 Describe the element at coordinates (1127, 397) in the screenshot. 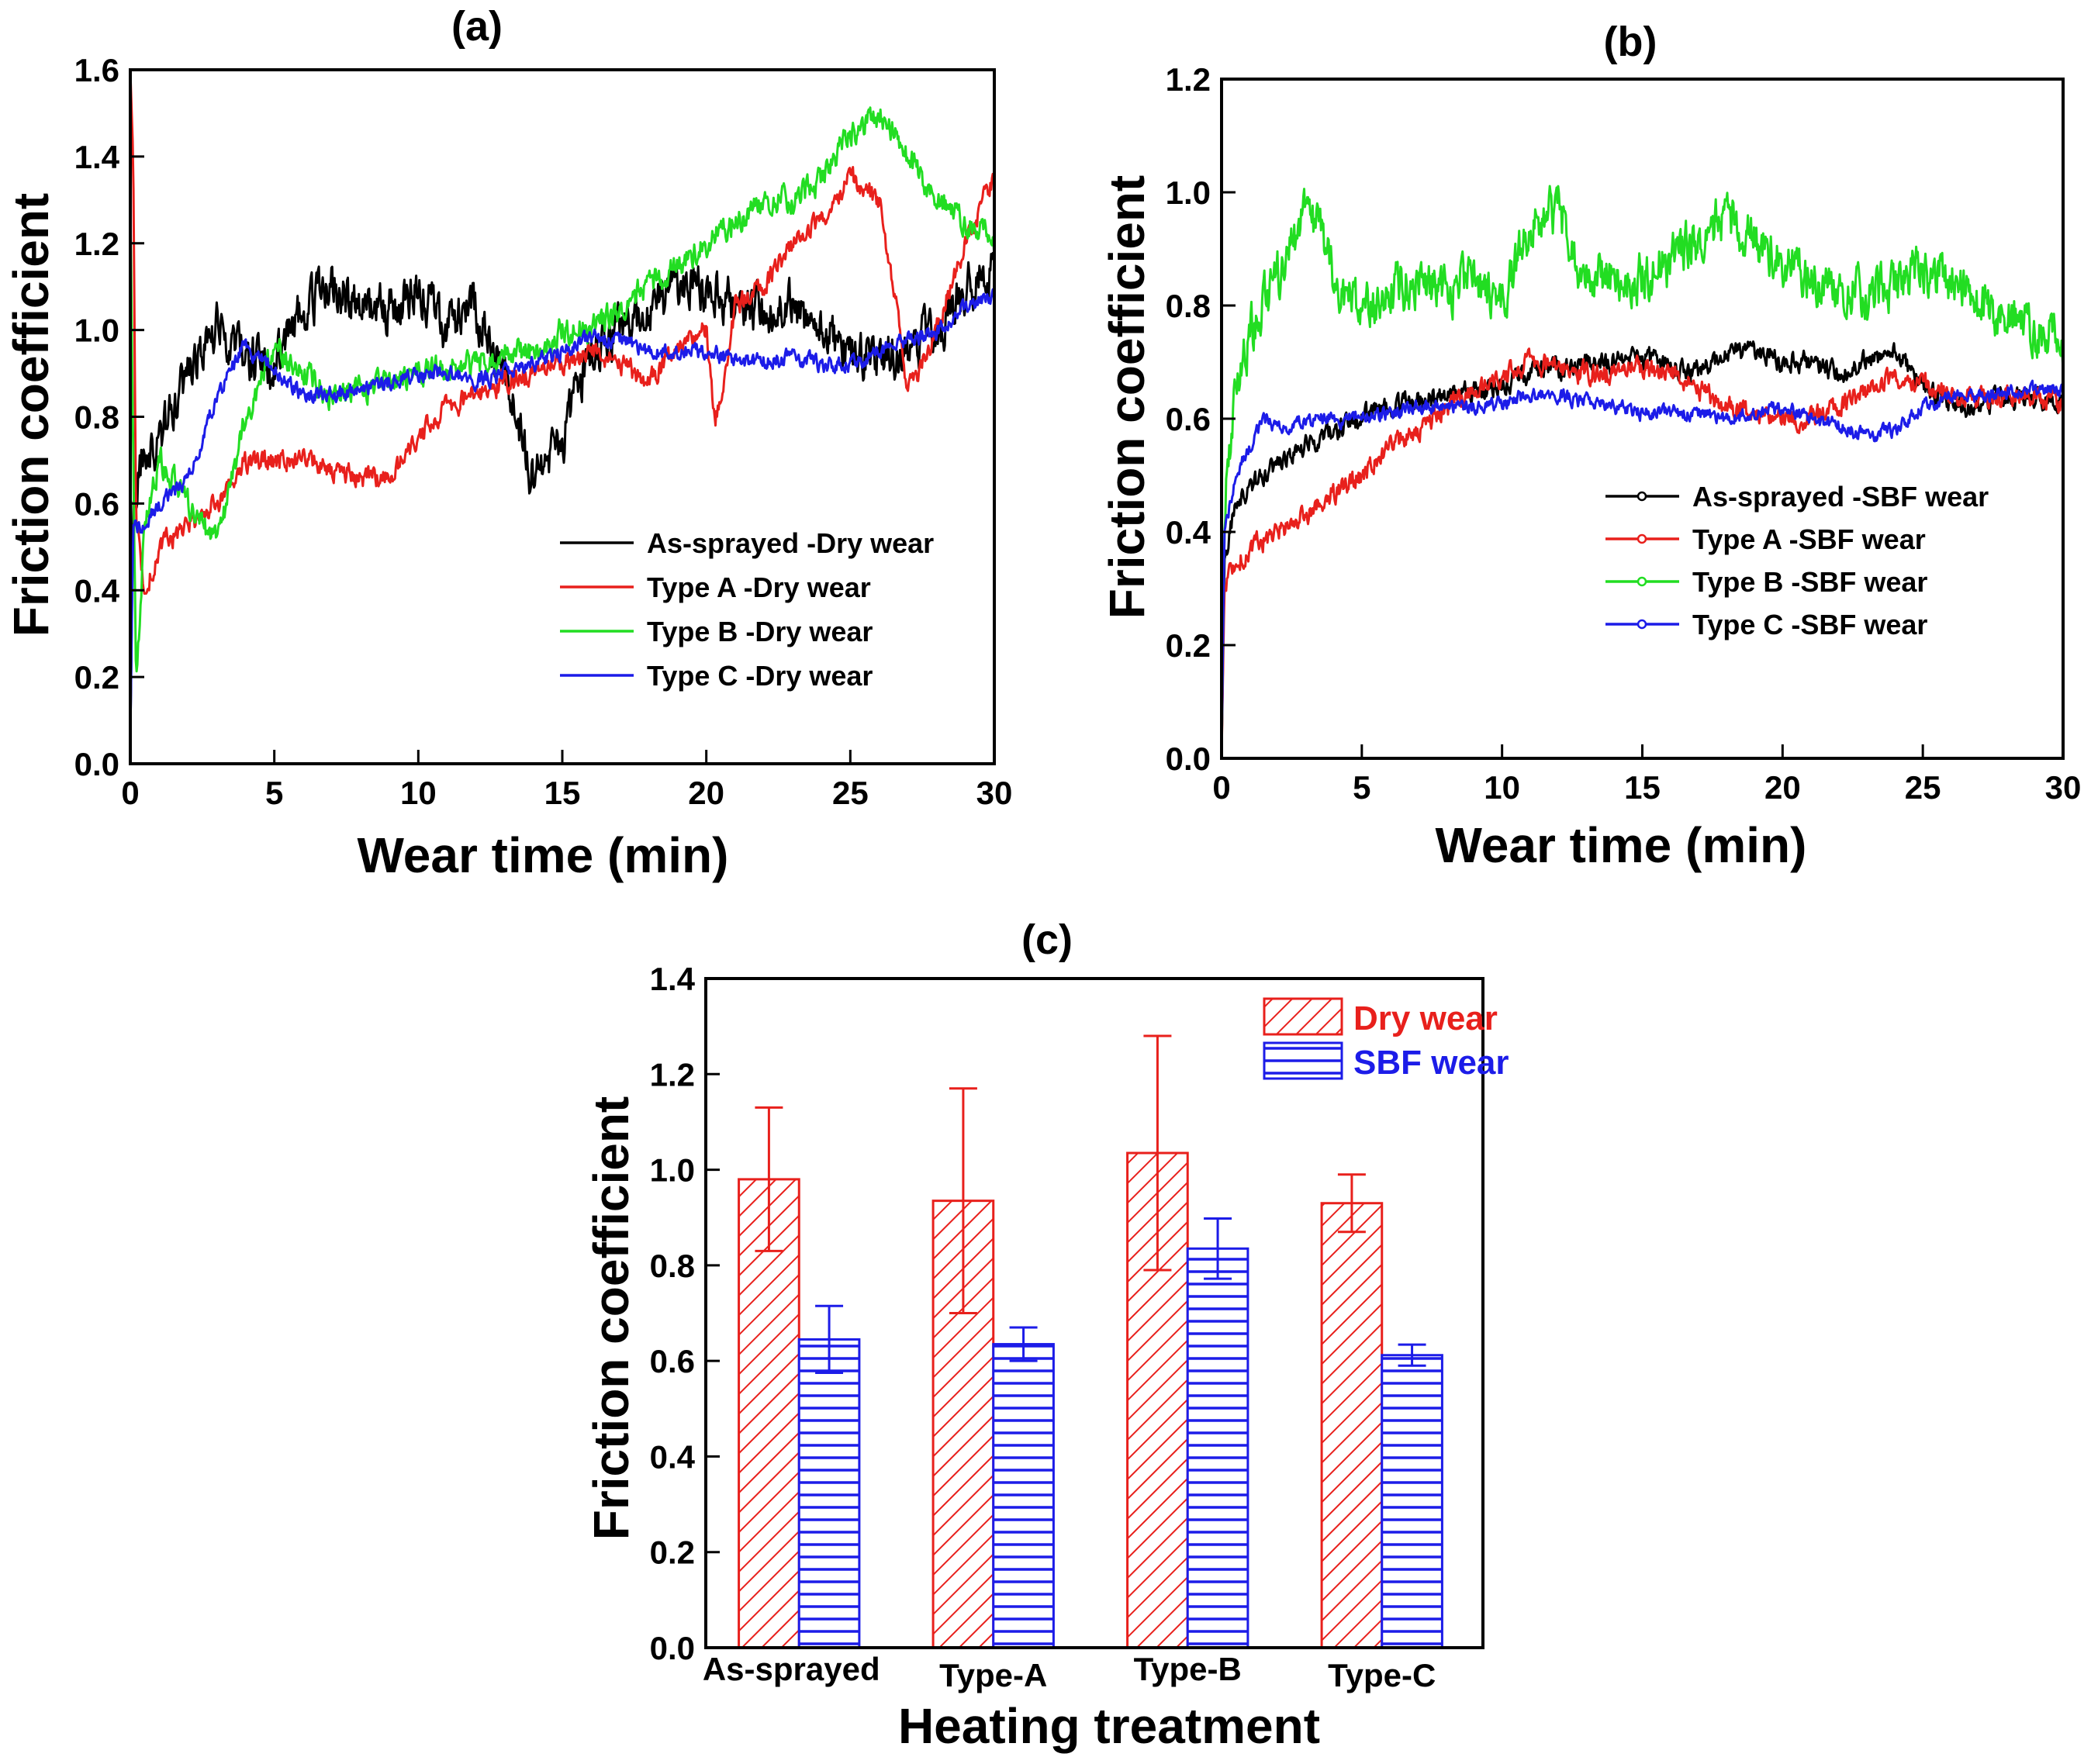

I see `panel-b-y-axis-title: Friction coefficient` at that location.